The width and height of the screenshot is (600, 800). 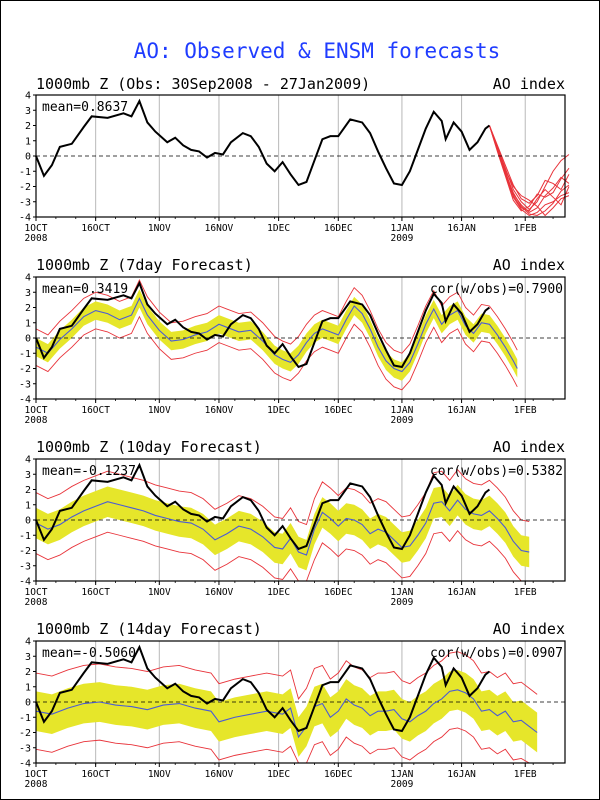 What do you see at coordinates (300, 265) in the screenshot?
I see `panel-7day: 1000mb Z (7day Forecast) AO index` at bounding box center [300, 265].